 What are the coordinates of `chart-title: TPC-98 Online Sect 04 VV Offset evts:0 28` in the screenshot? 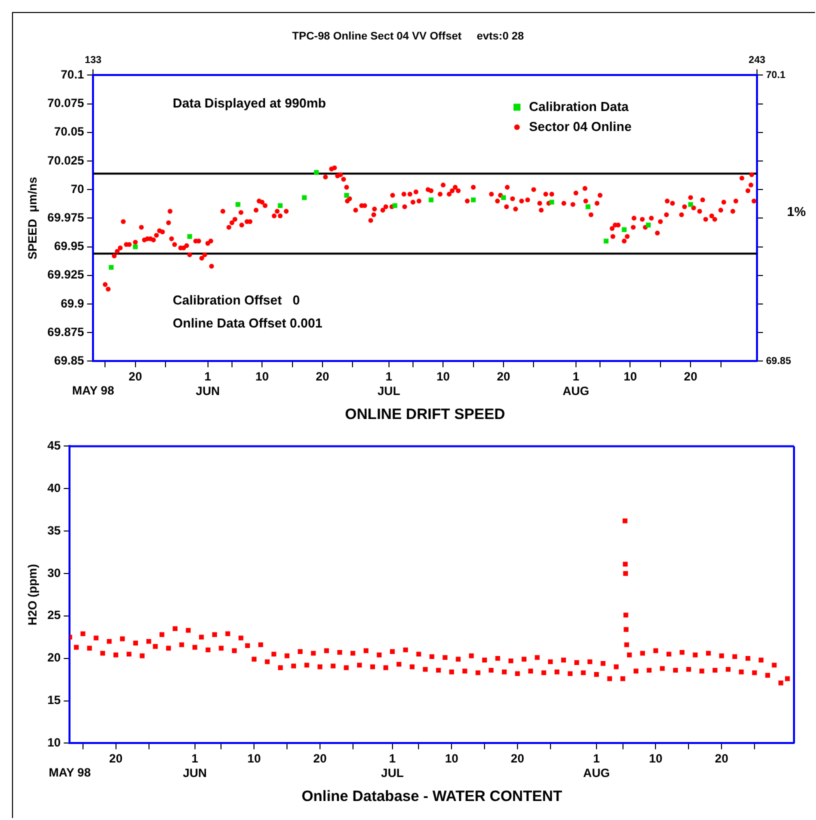 It's located at (408, 36).